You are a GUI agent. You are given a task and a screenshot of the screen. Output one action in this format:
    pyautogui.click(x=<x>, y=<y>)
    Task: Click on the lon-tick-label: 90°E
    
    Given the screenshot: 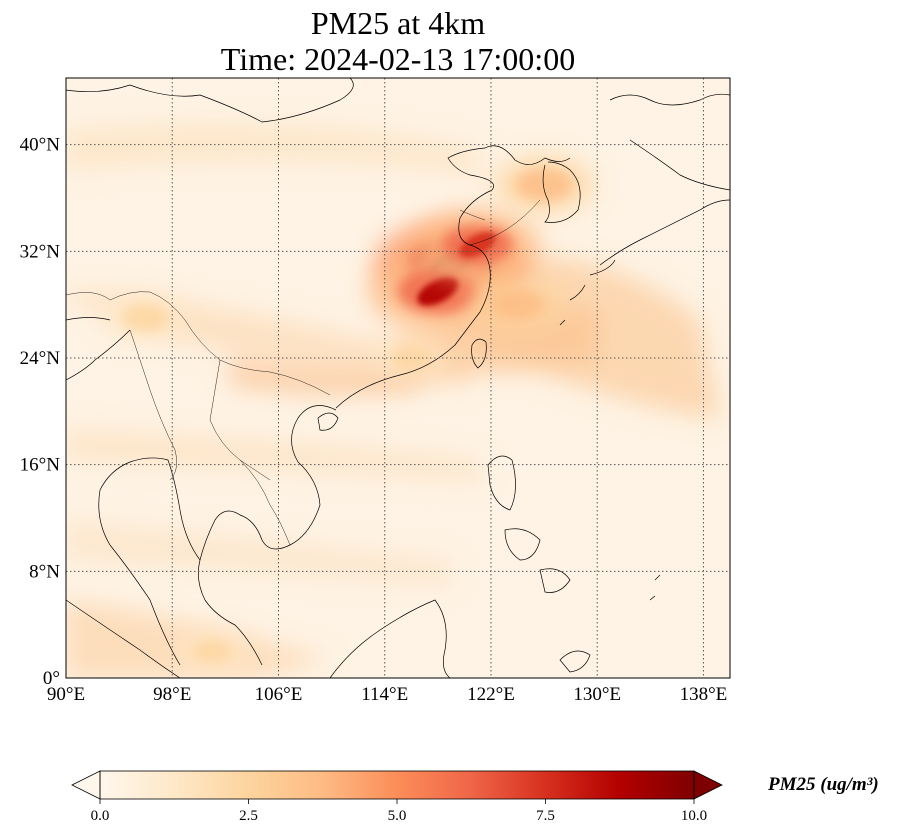 What is the action you would take?
    pyautogui.click(x=66, y=694)
    